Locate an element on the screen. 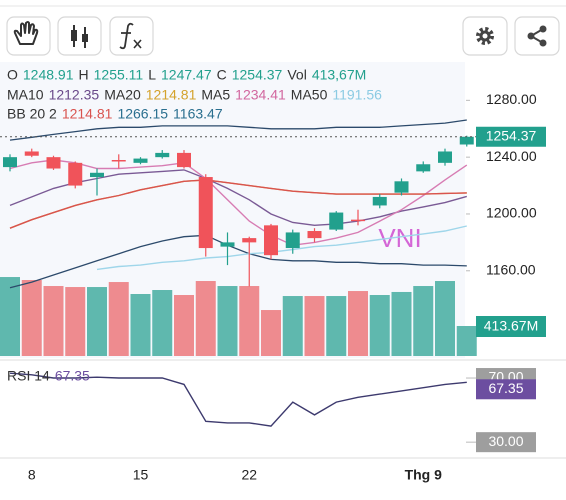  volume-tag is located at coordinates (511, 326).